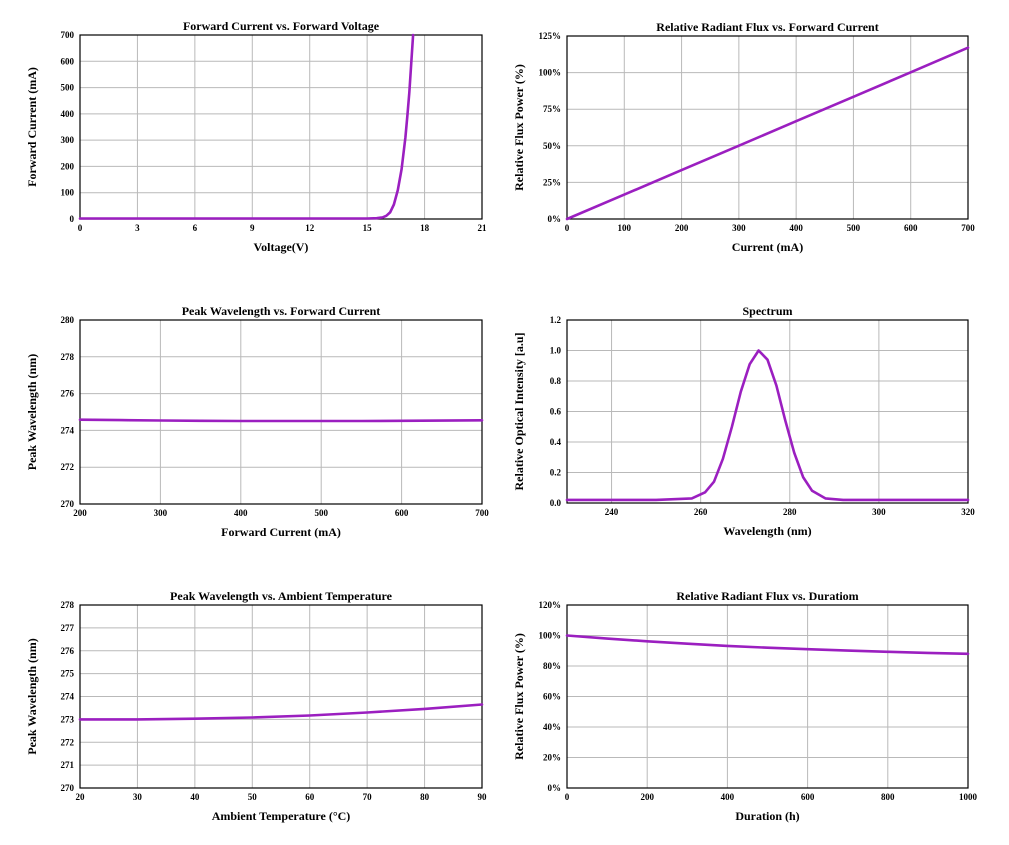  I want to click on y-tick-label: 20%, so click(552, 758).